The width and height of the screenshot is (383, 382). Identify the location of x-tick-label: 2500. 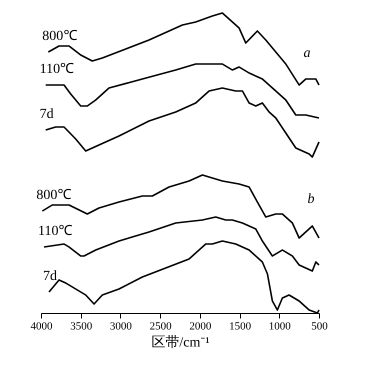
(161, 326).